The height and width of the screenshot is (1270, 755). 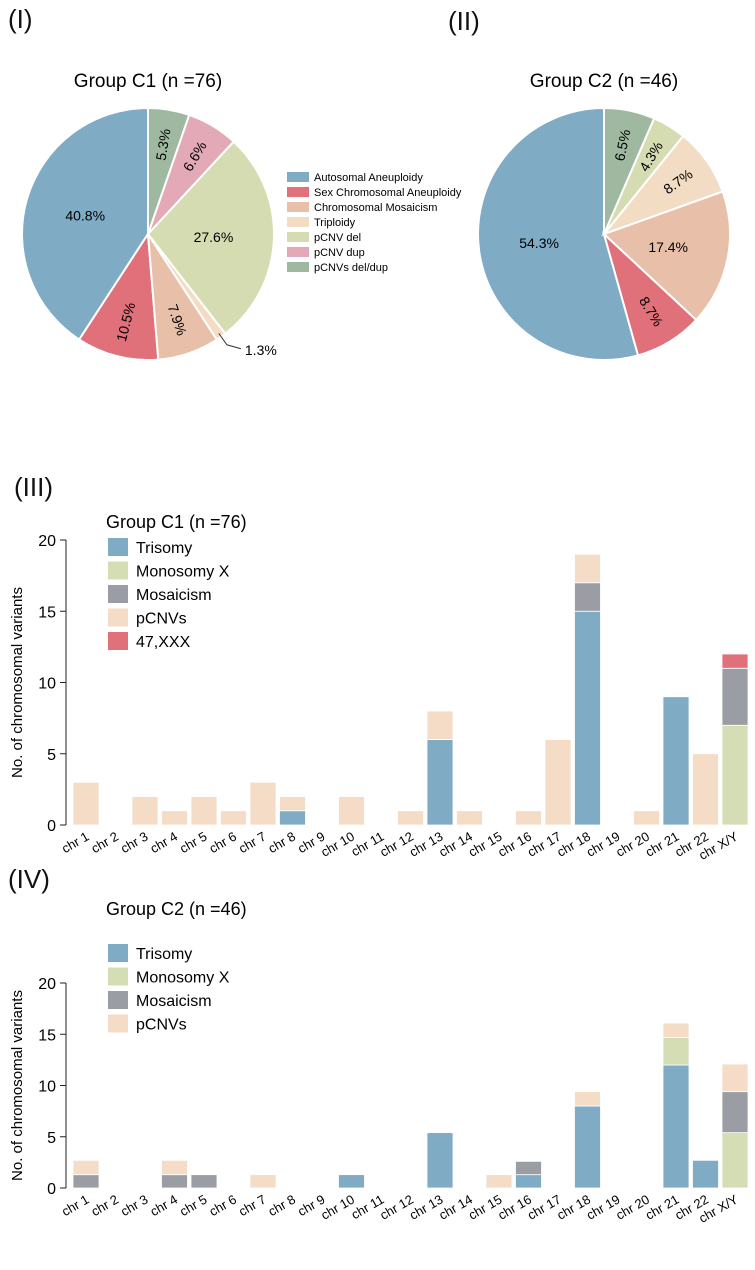 What do you see at coordinates (163, 842) in the screenshot?
I see `x-tick-label: chr 4` at bounding box center [163, 842].